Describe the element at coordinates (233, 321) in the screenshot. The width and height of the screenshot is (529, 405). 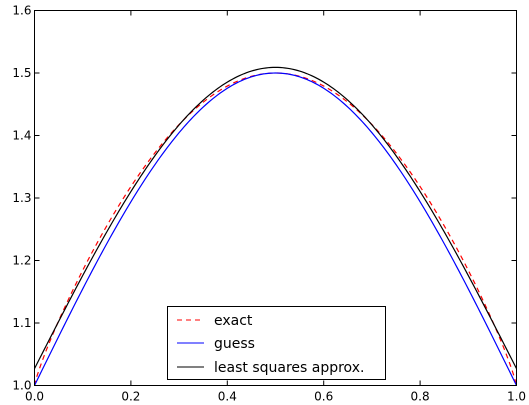
I see `legend-label-exact: exact` at that location.